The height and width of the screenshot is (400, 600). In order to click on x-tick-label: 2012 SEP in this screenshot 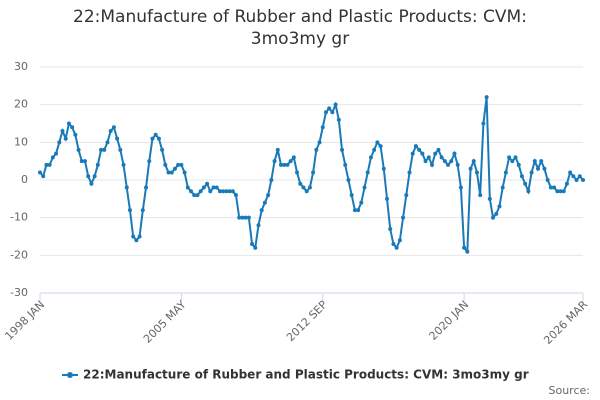, I will do `click(307, 321)`.